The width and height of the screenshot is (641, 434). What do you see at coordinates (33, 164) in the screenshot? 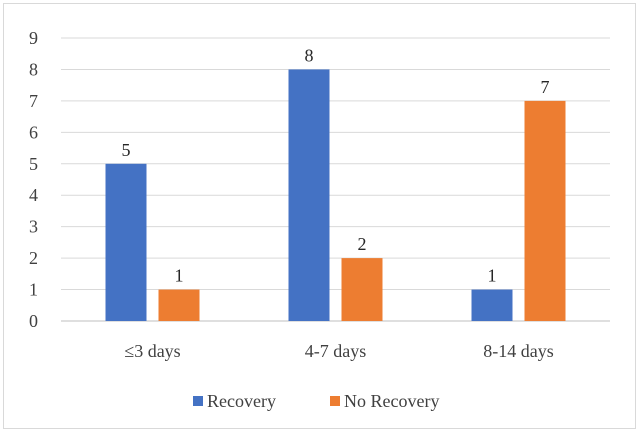
I see `y-tick-label: 5` at bounding box center [33, 164].